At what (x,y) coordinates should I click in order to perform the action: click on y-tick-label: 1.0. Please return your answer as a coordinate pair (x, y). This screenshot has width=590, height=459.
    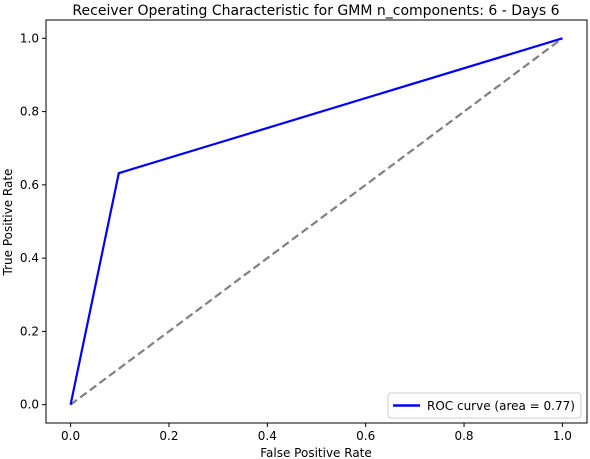
    Looking at the image, I should click on (29, 38).